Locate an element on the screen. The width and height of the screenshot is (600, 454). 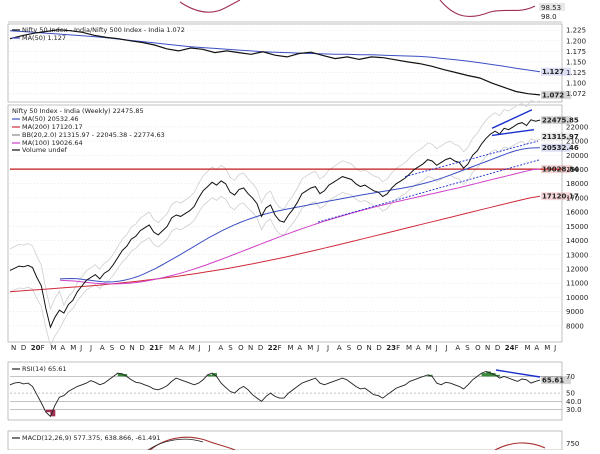
month-label-23: O is located at coordinates (241, 348).